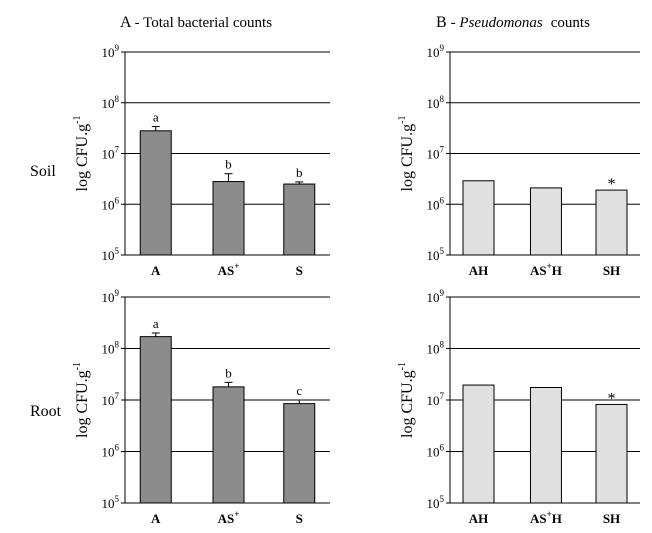  I want to click on row-label-soil: Soil, so click(43, 171).